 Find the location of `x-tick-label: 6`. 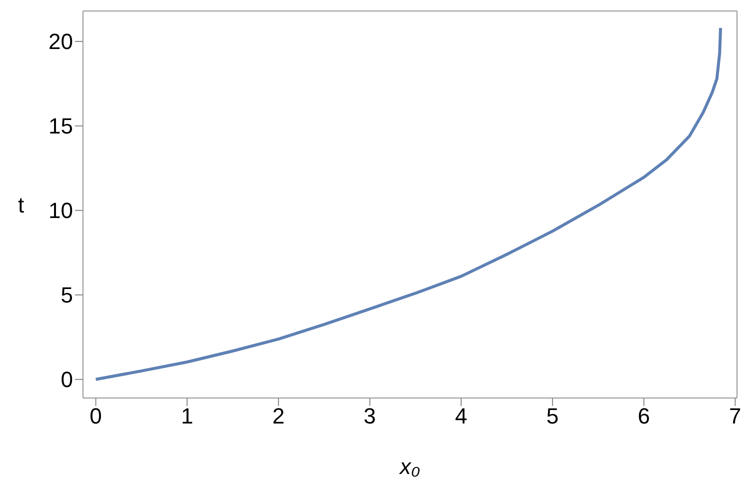

x-tick-label: 6 is located at coordinates (644, 416).